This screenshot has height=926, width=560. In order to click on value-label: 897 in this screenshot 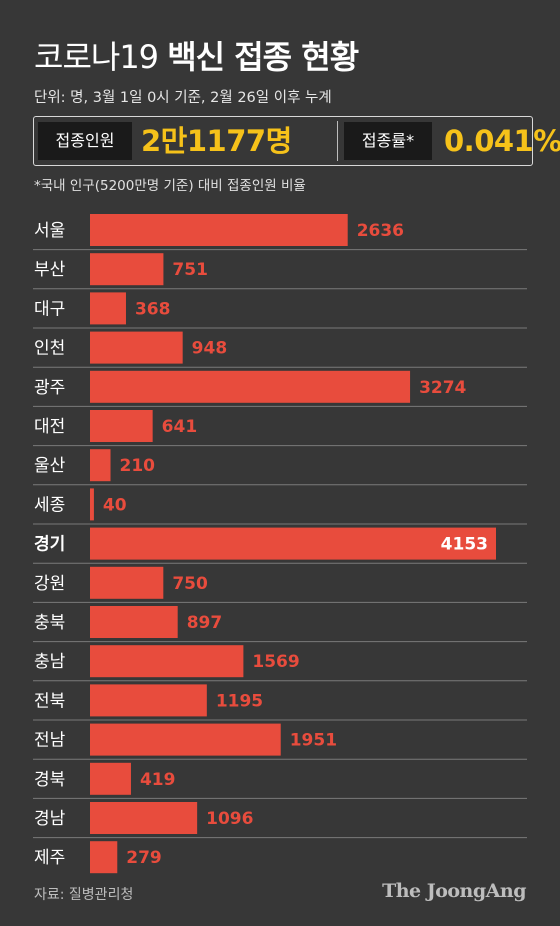, I will do `click(205, 623)`.